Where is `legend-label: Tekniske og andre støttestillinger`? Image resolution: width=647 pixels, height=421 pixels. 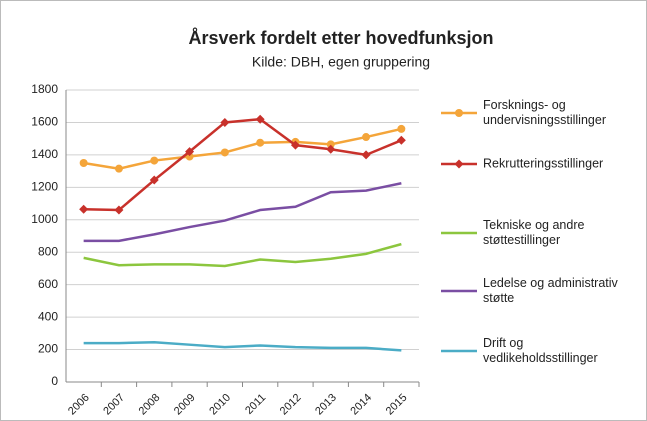
legend-label: Tekniske og andre støttestillinger is located at coordinates (534, 232).